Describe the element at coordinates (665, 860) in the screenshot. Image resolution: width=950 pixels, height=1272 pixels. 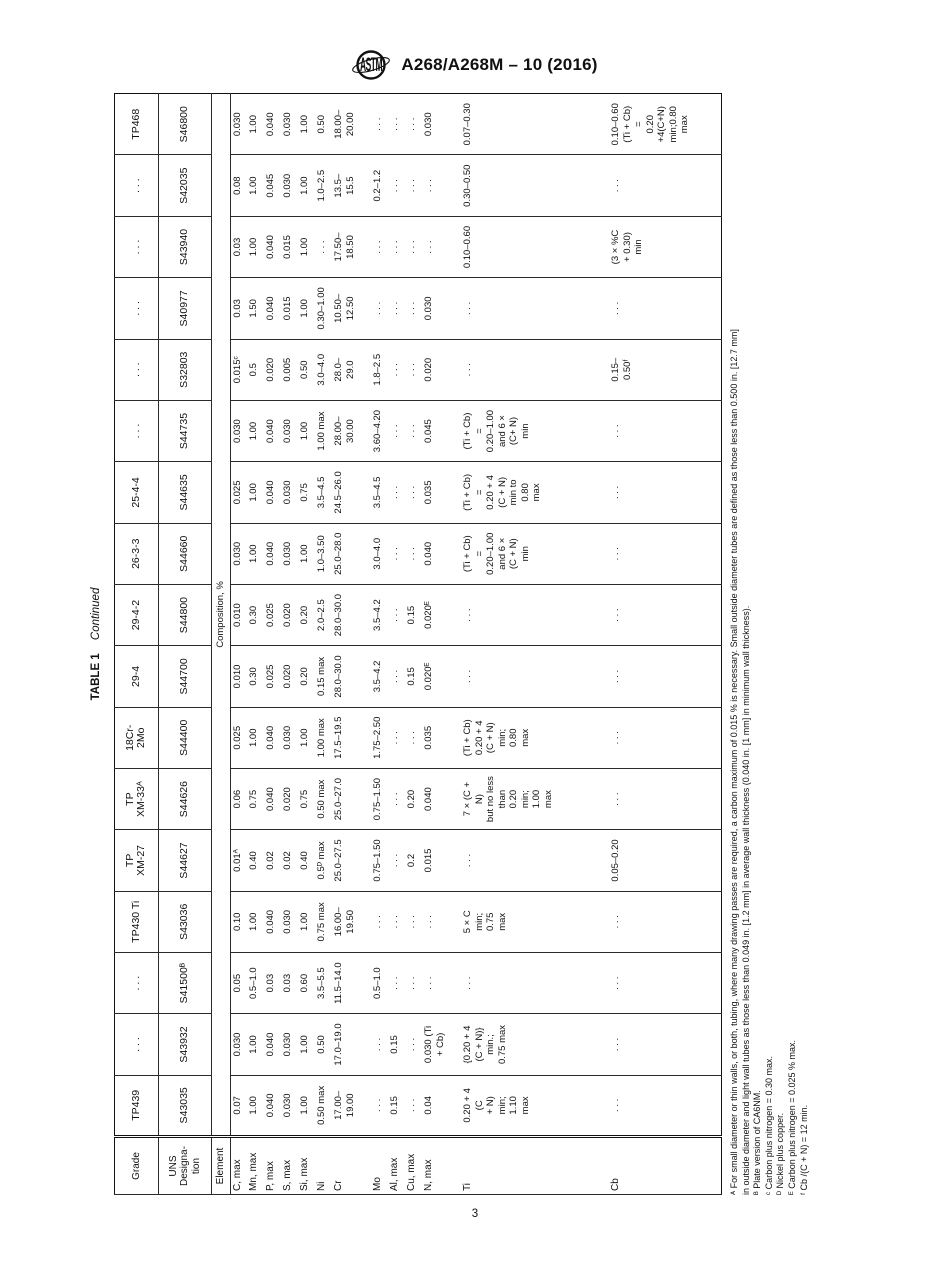
I see `value-cell: 0.05–0.20` at that location.